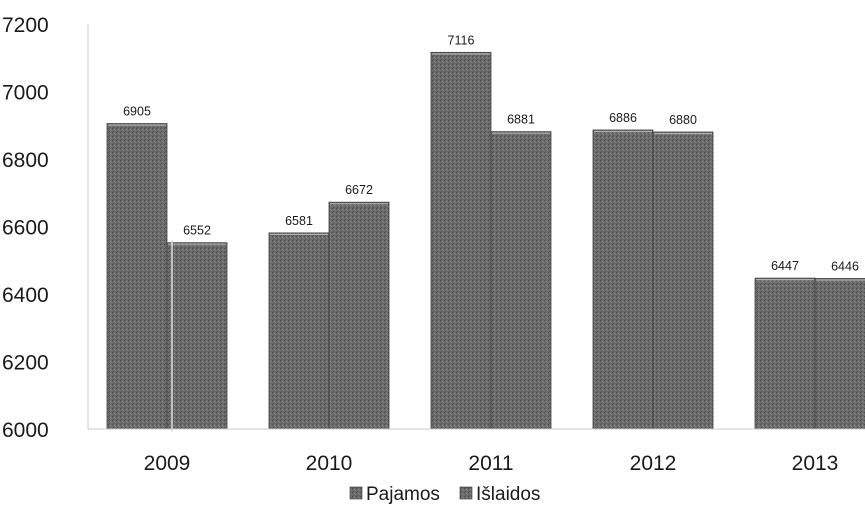 The image size is (865, 512). I want to click on legend-swatch-islaidos, so click(466, 493).